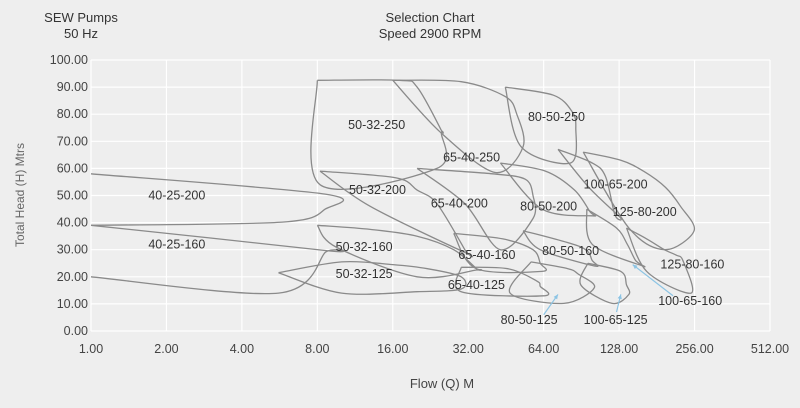  I want to click on curve-label-40-25-160: 40-25-160, so click(176, 244).